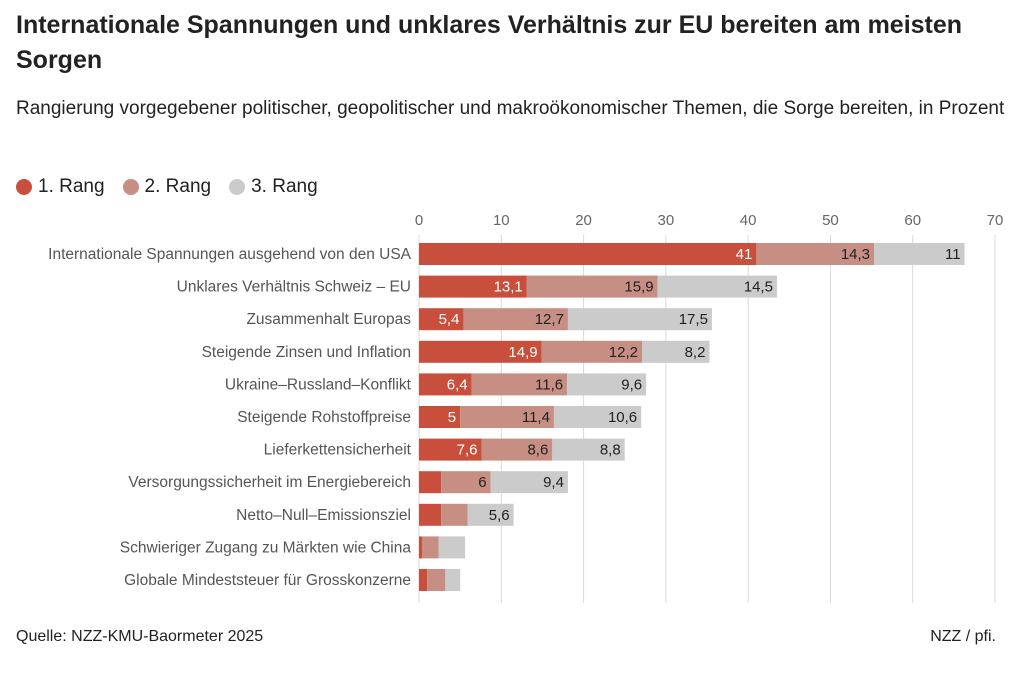  What do you see at coordinates (693, 319) in the screenshot?
I see `data-label-rang-3: 17,5` at bounding box center [693, 319].